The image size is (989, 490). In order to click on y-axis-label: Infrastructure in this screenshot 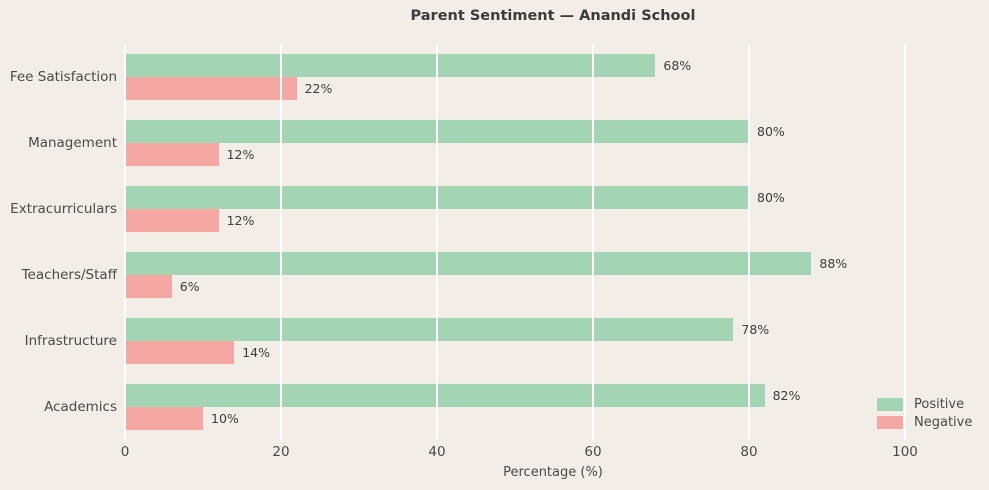, I will do `click(70, 341)`.